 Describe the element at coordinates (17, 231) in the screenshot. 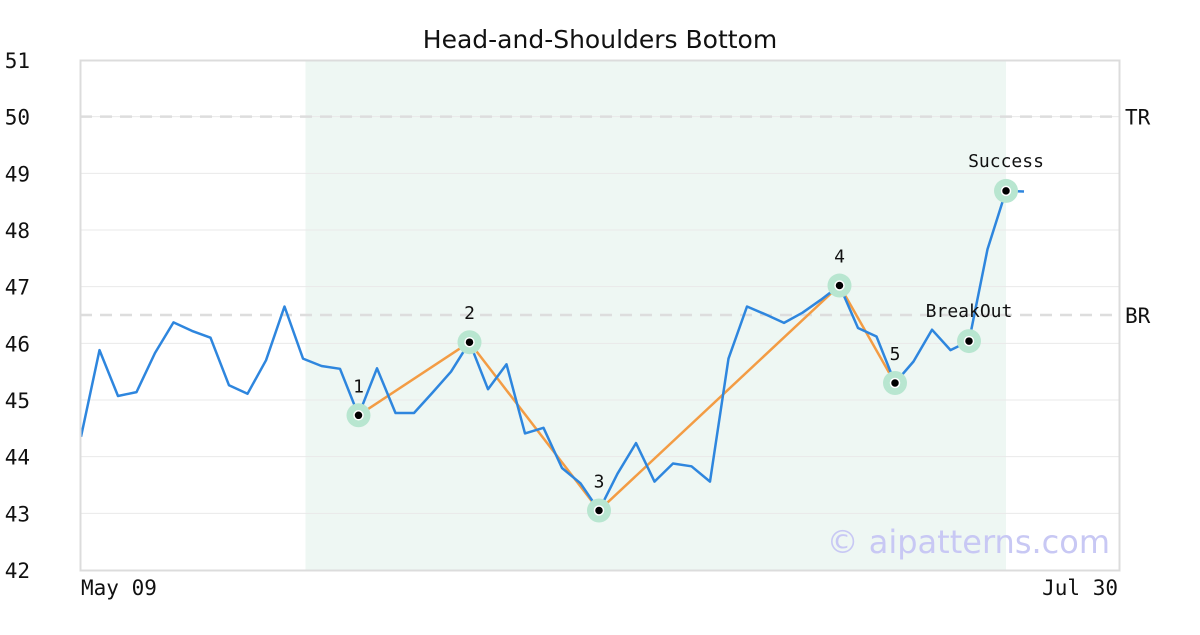

I see `y-tick-label: 48` at that location.